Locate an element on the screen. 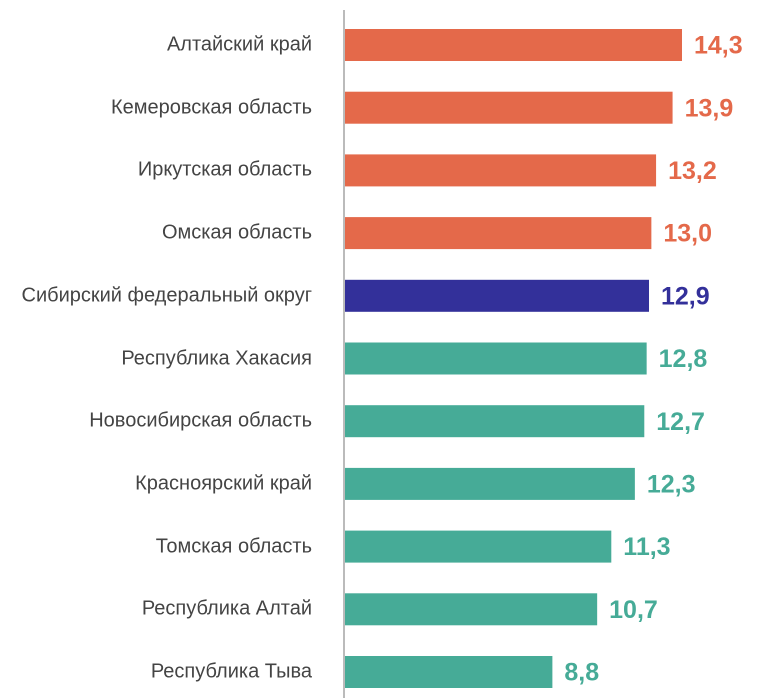 The width and height of the screenshot is (766, 698). category-label: Новосибирская область is located at coordinates (200, 420).